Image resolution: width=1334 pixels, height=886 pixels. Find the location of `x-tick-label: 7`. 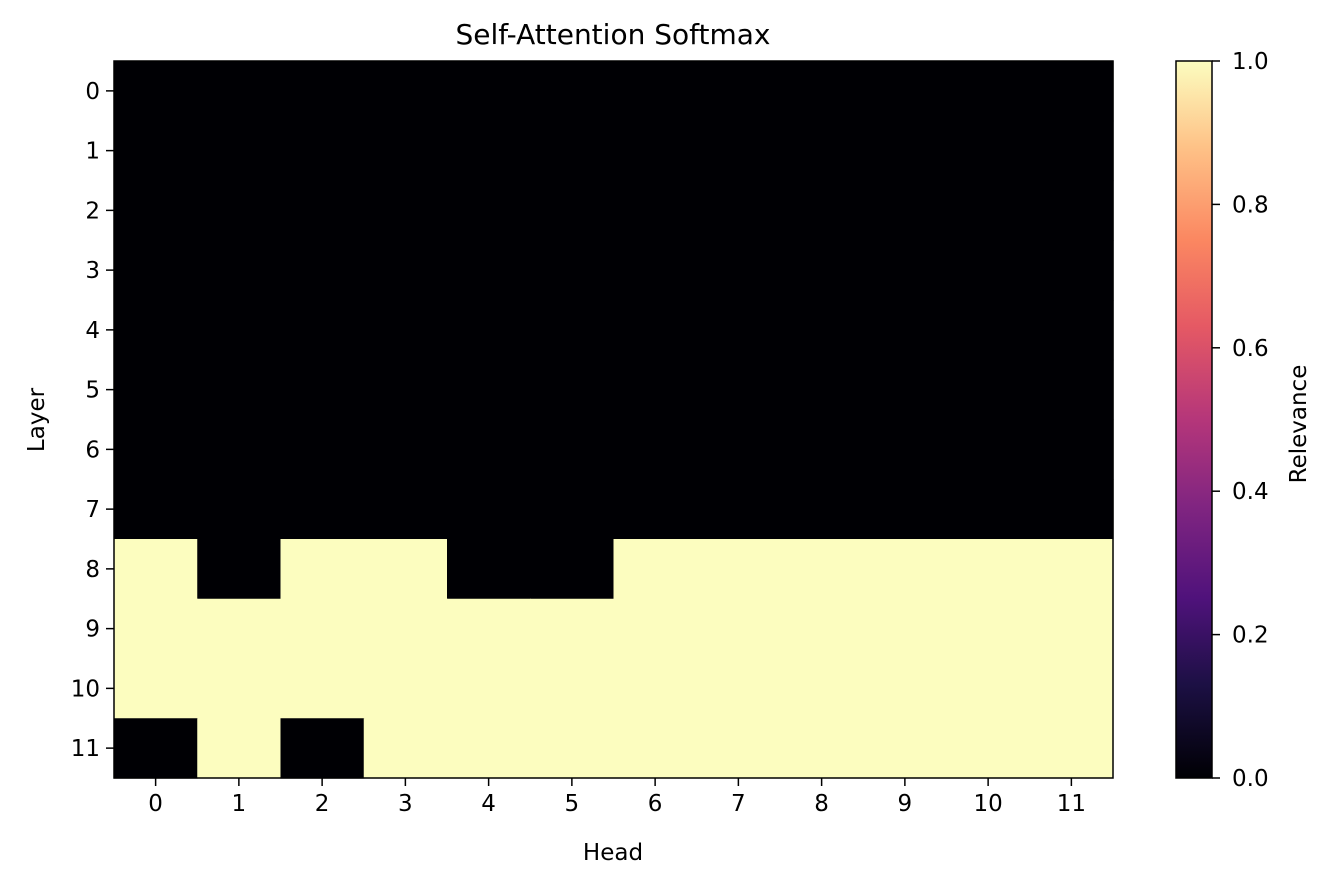

x-tick-label: 7 is located at coordinates (738, 804).